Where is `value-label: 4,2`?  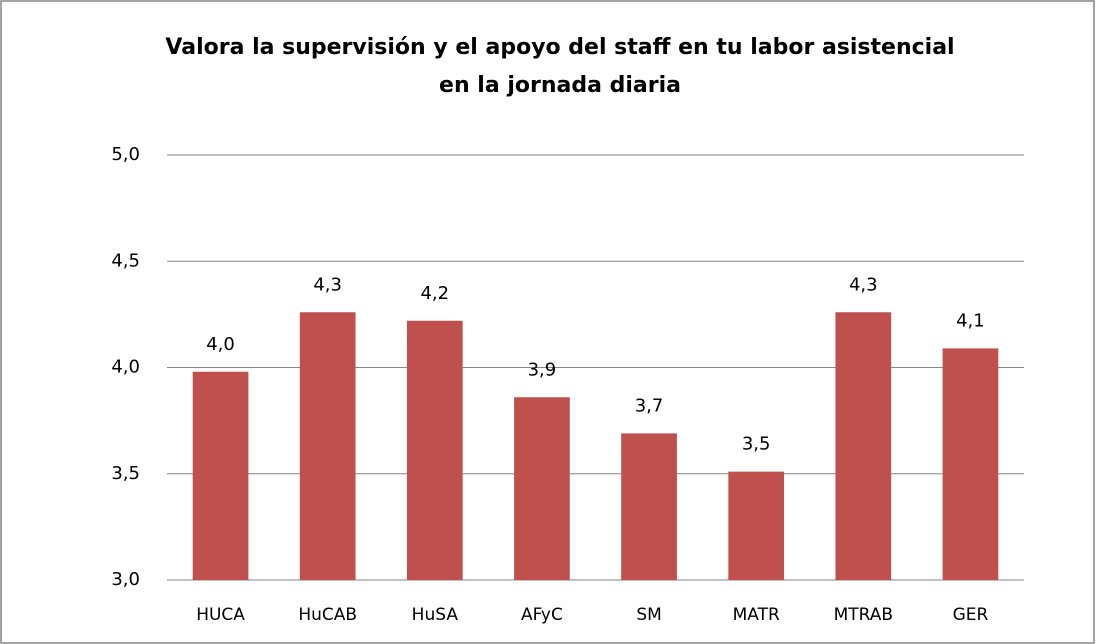 value-label: 4,2 is located at coordinates (434, 293).